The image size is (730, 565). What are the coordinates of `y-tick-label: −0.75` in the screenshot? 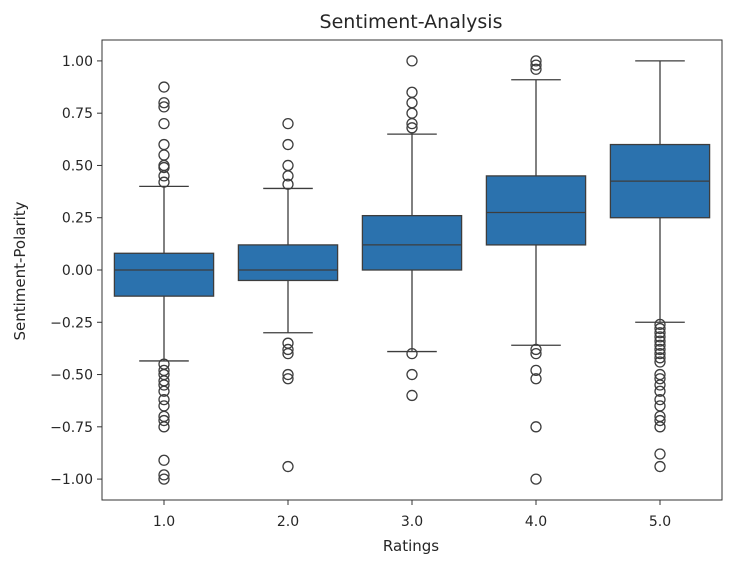 It's located at (71, 428).